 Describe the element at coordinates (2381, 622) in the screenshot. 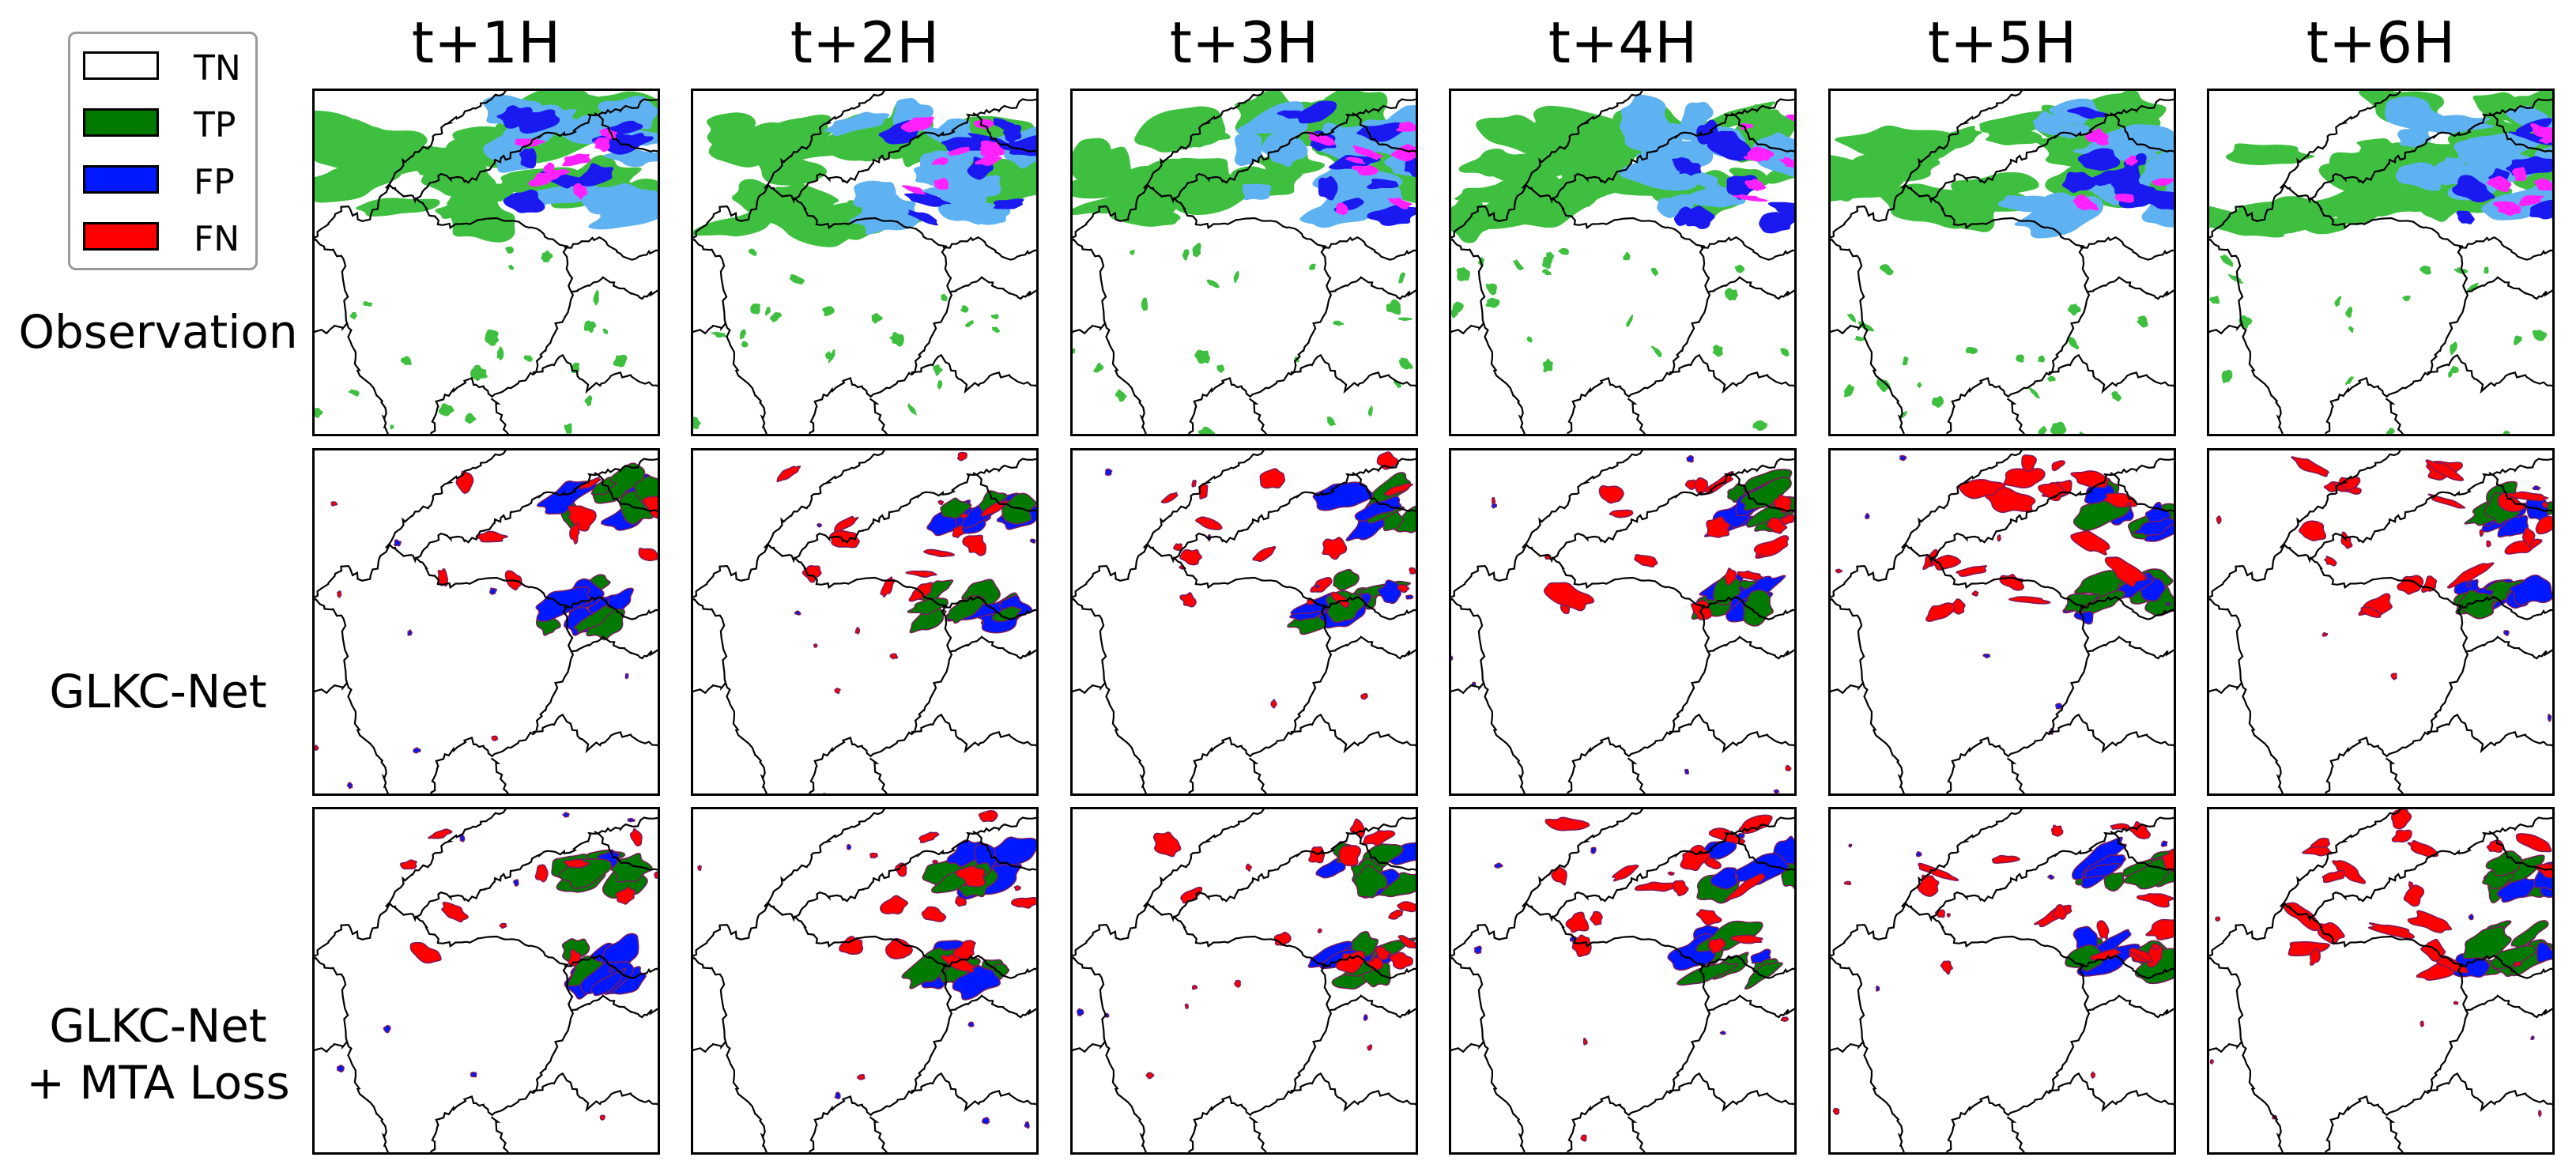

I see `panel-glkc-net-t6` at that location.